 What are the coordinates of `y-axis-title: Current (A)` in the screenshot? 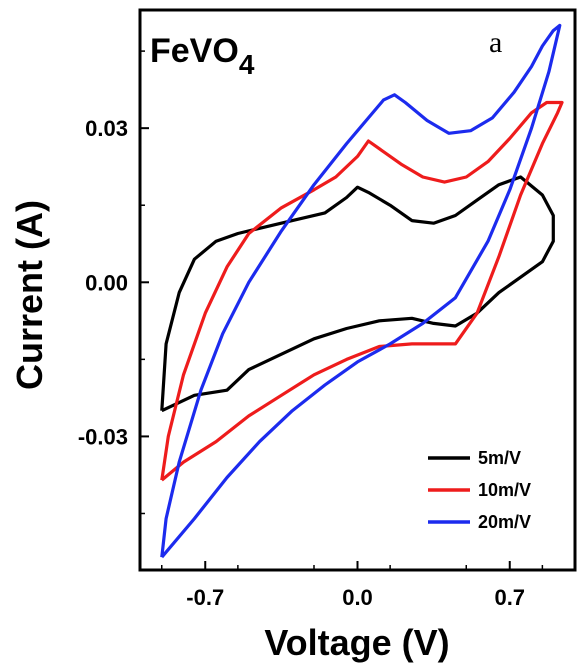 It's located at (29, 295).